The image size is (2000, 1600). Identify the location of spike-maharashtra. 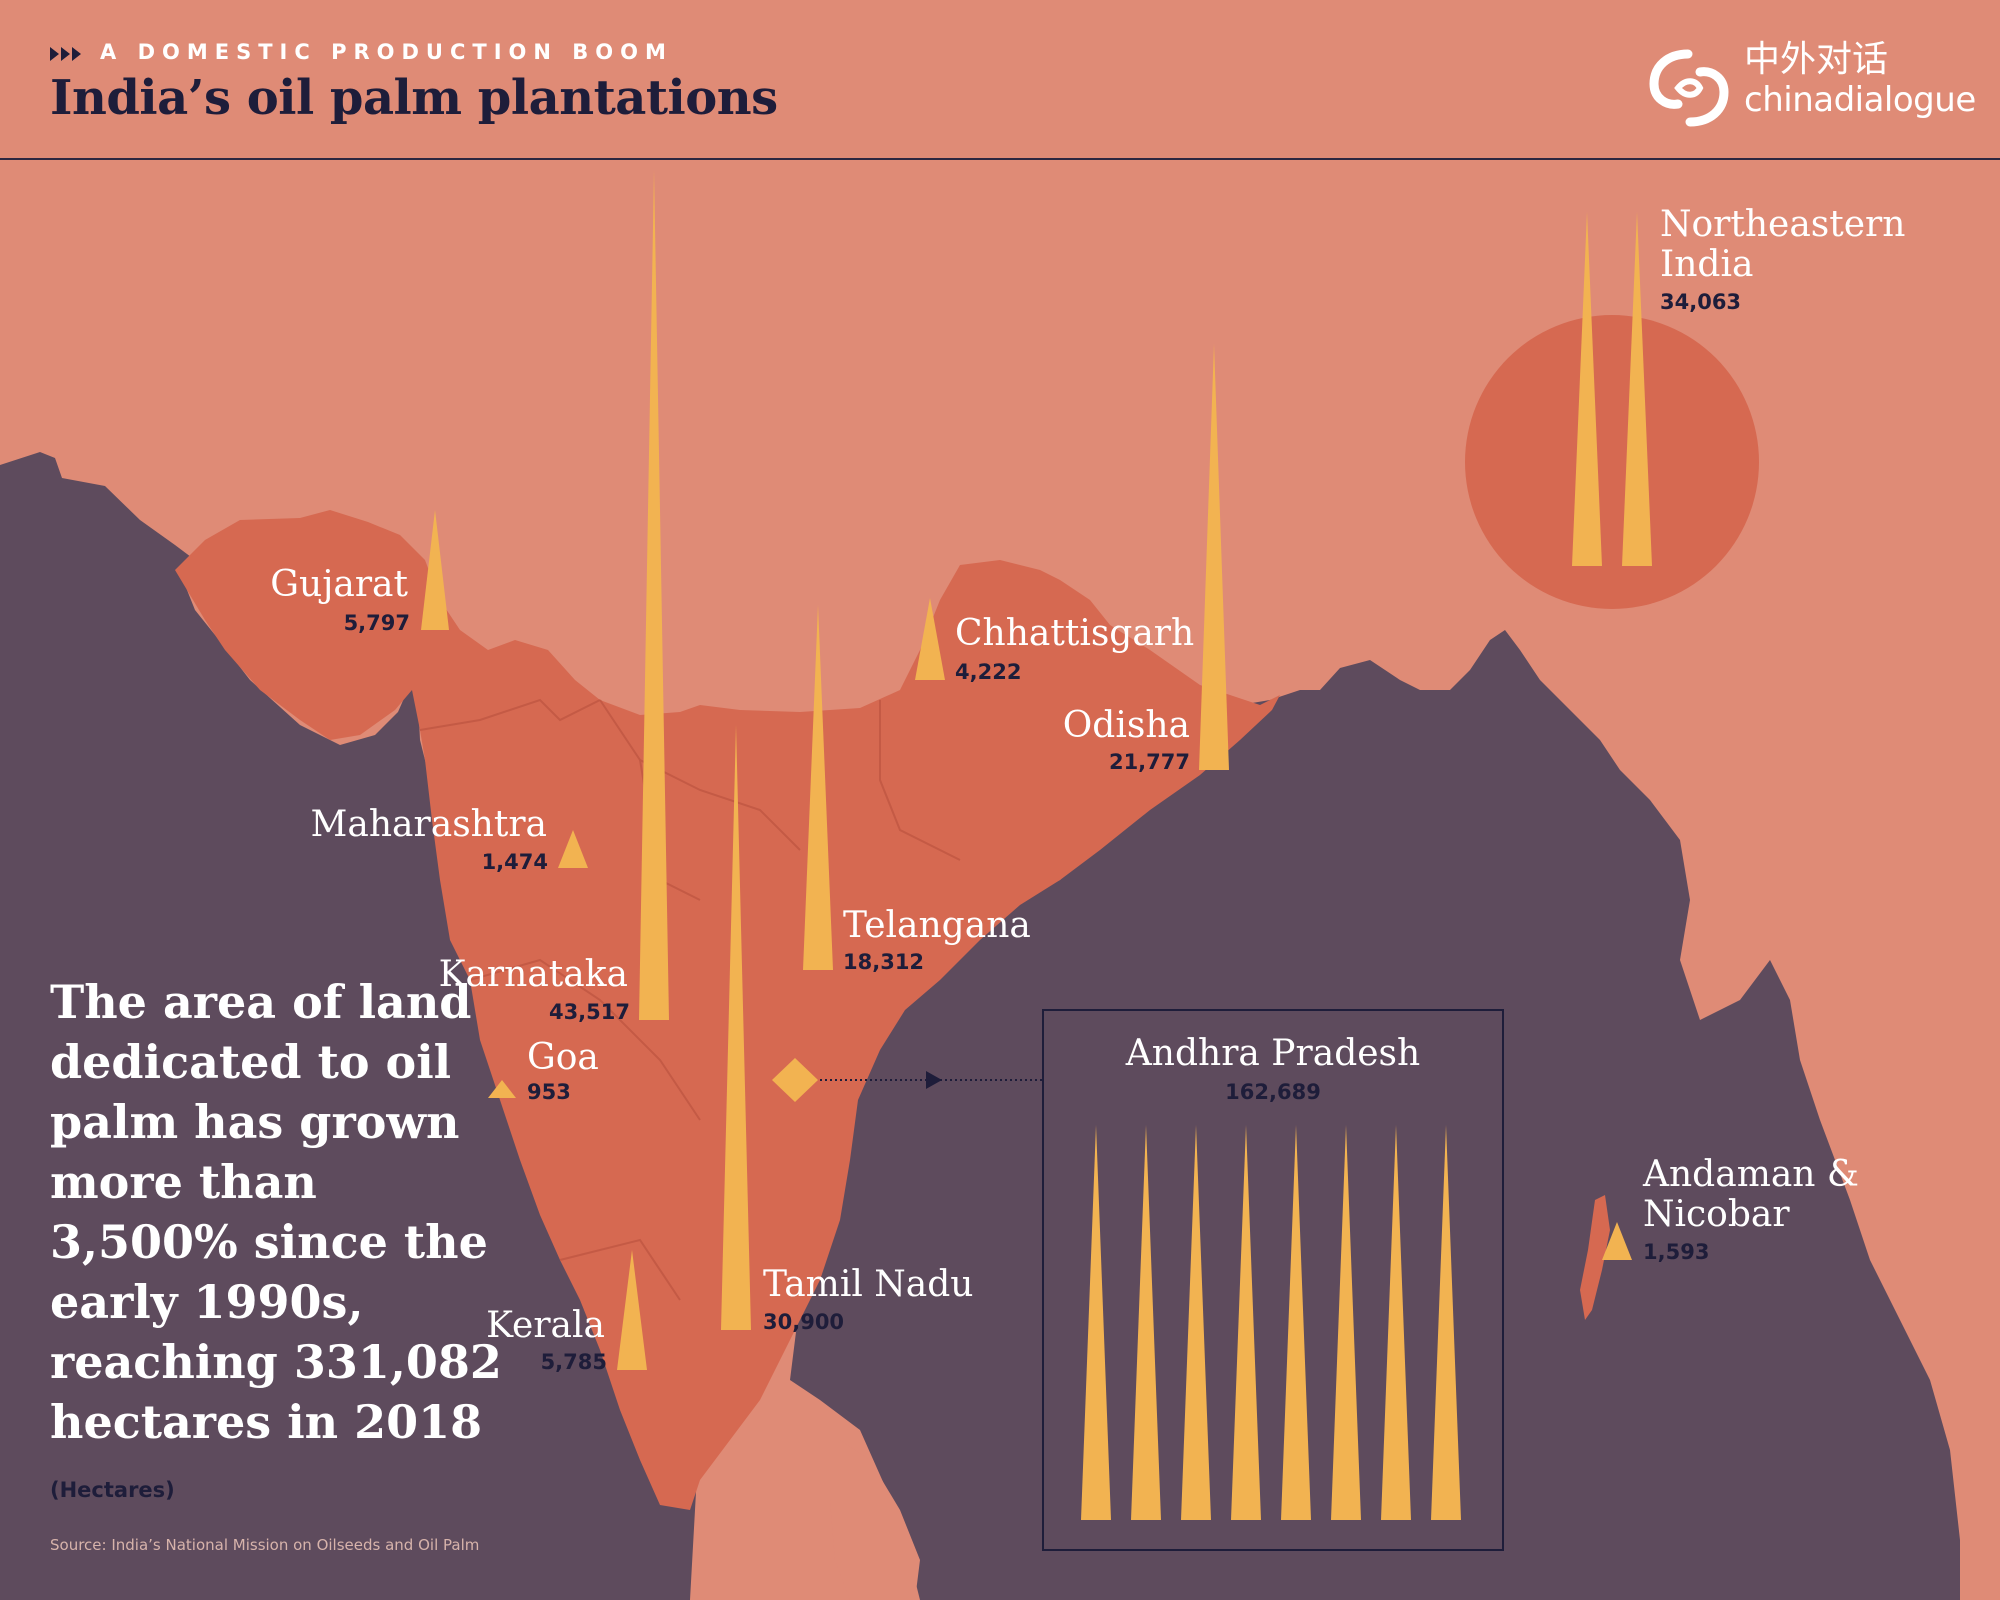
(573, 849).